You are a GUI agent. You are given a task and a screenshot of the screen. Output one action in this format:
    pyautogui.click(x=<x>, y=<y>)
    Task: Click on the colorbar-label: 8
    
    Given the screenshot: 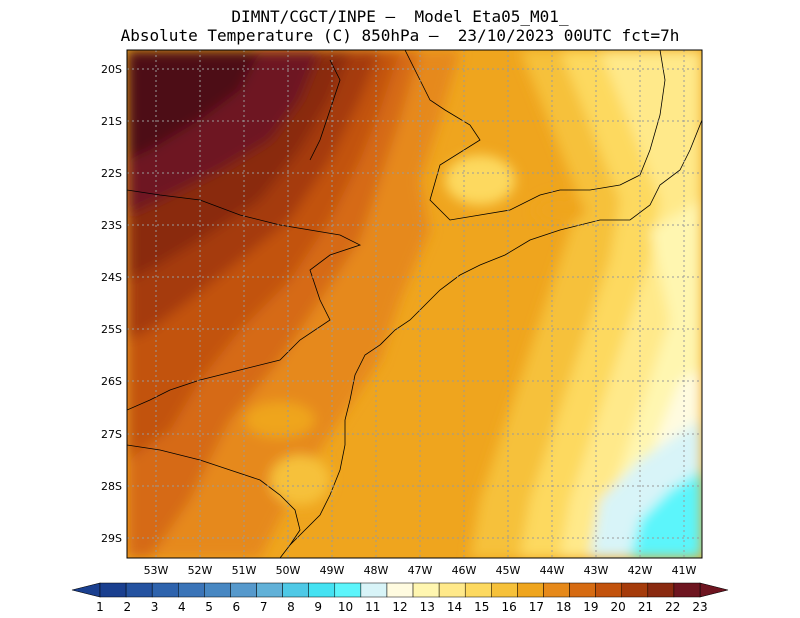 What is the action you would take?
    pyautogui.click(x=291, y=607)
    